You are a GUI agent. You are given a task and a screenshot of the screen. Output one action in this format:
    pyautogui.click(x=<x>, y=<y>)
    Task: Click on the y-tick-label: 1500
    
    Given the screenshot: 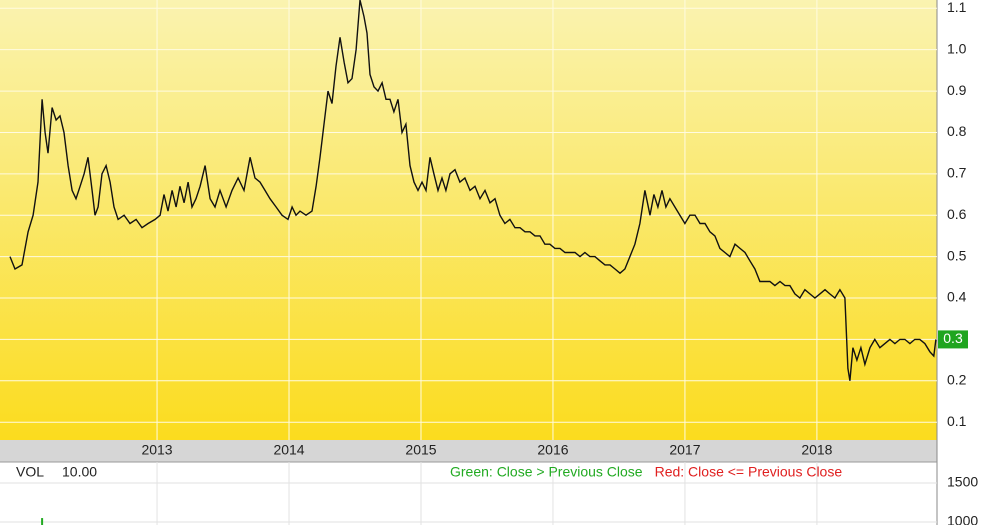 What is the action you would take?
    pyautogui.click(x=962, y=482)
    